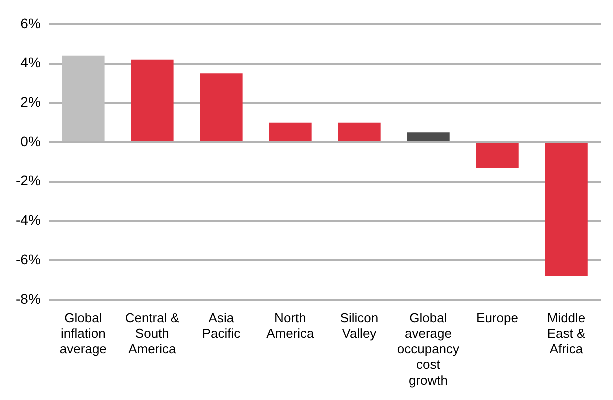 Image resolution: width=613 pixels, height=400 pixels. What do you see at coordinates (152, 333) in the screenshot?
I see `x-tick-label: Central & South America` at bounding box center [152, 333].